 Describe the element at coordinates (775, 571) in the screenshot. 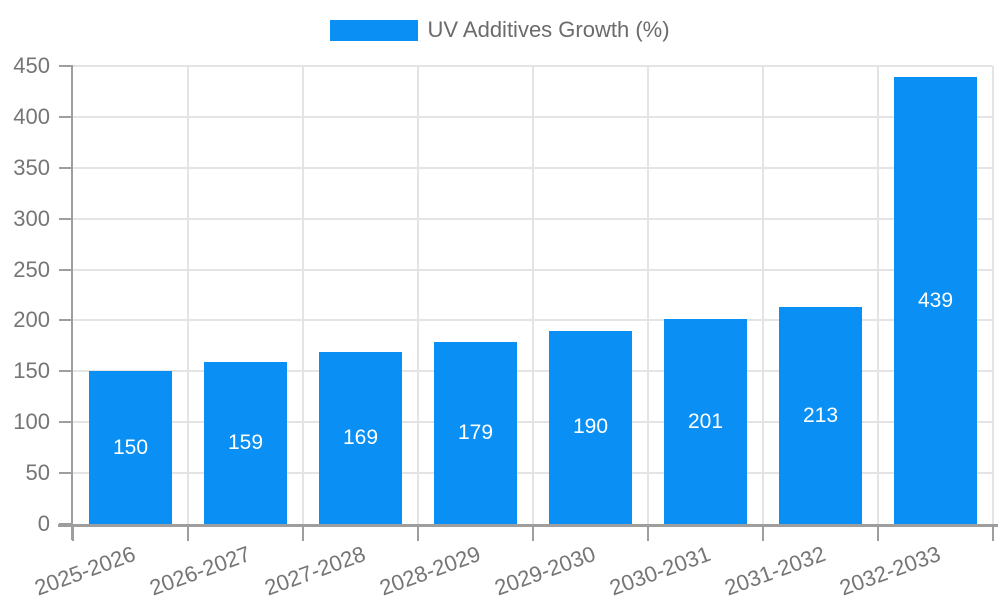

I see `x-tick-label: 2031-2032` at that location.